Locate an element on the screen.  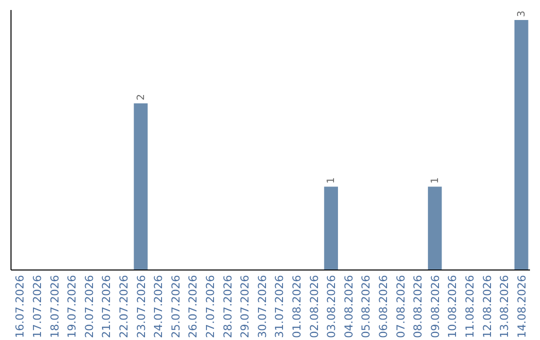
x-tick-label: 09.08.2026 is located at coordinates (435, 306).